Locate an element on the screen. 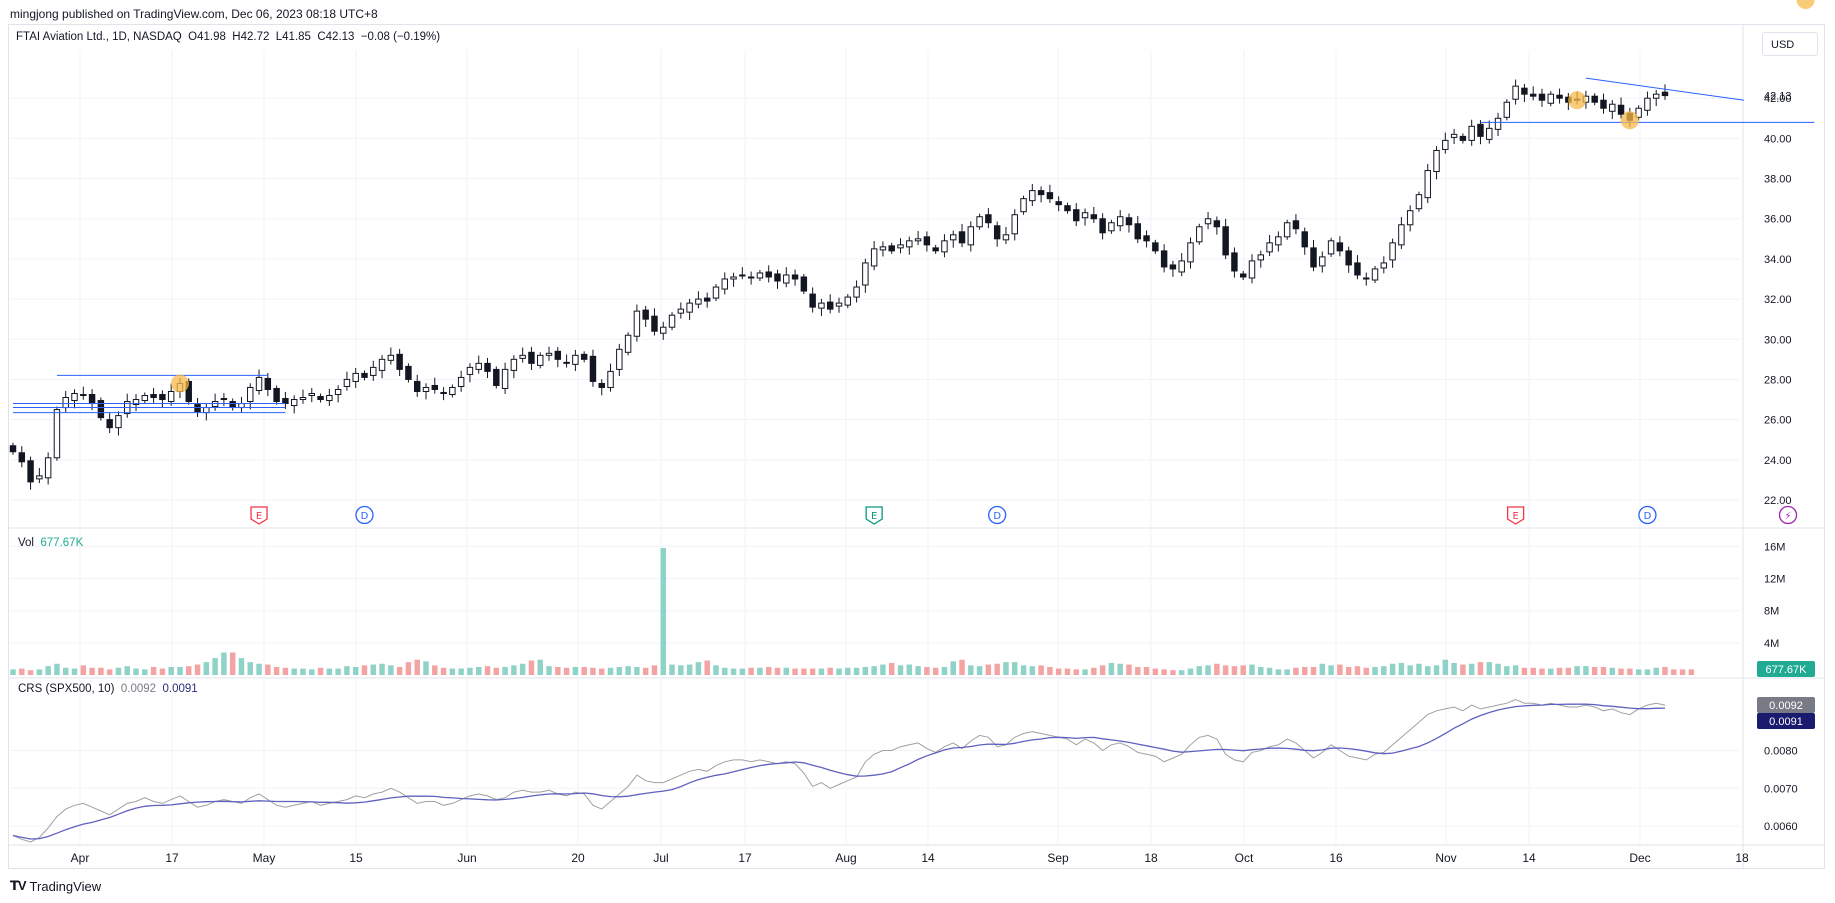 This screenshot has height=903, width=1835. event-marker-label: E is located at coordinates (874, 516).